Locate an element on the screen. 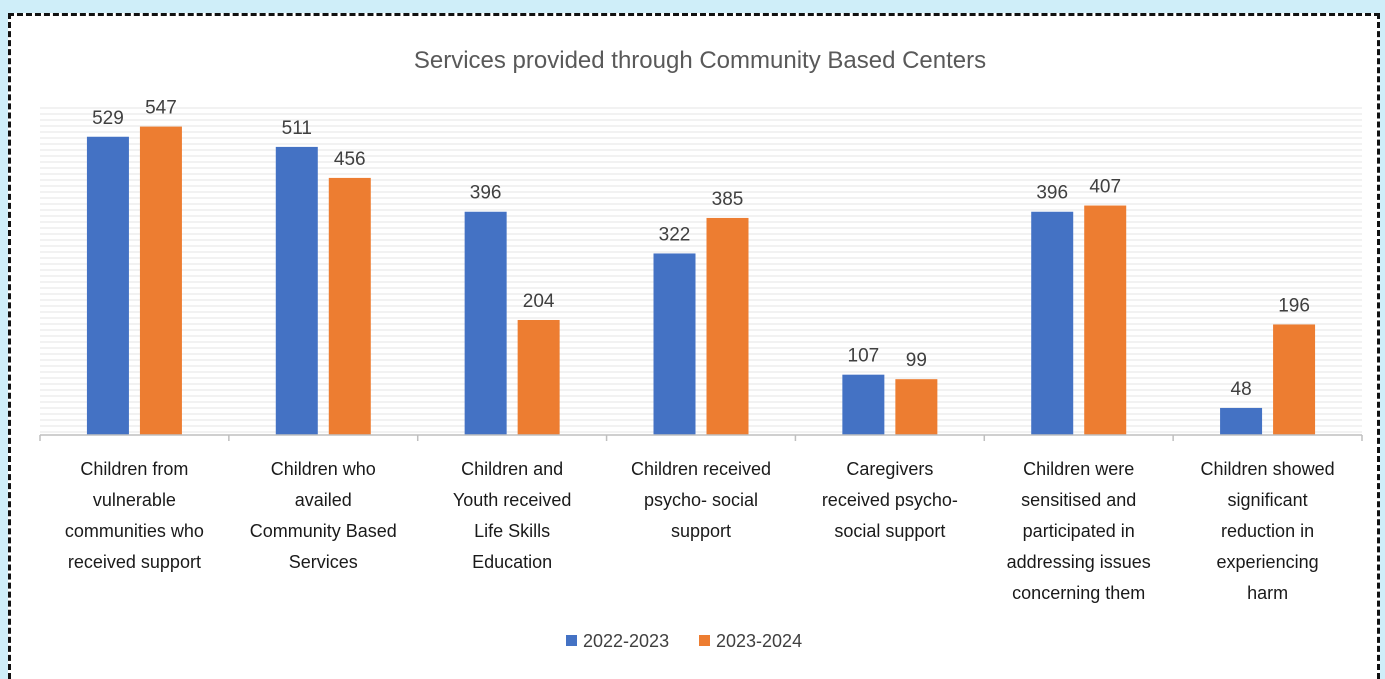 This screenshot has height=679, width=1385. data-label: 107 is located at coordinates (864, 356).